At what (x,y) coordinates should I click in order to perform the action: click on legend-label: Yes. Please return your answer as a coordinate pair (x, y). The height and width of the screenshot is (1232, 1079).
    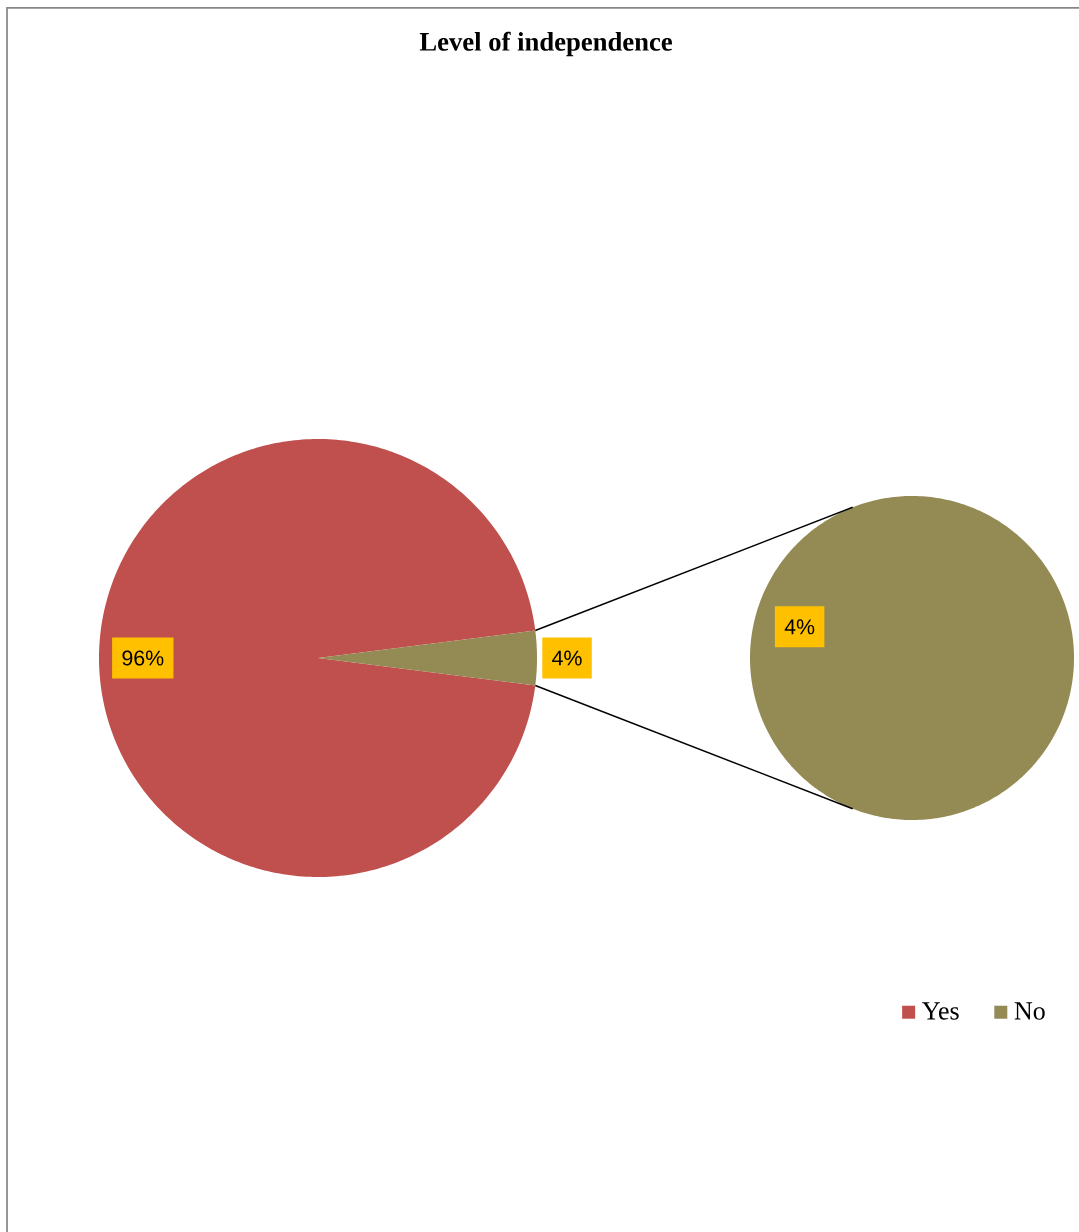
    Looking at the image, I should click on (940, 1011).